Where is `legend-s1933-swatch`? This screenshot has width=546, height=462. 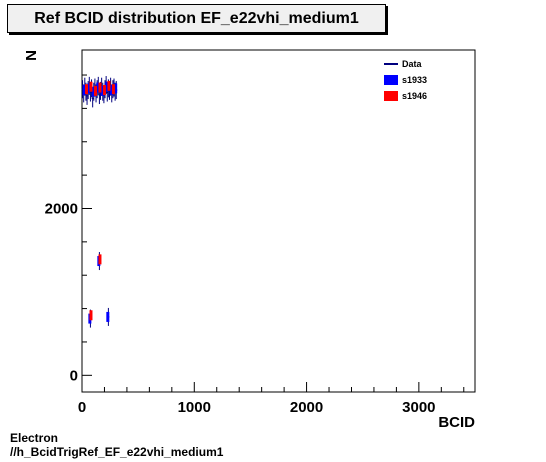
legend-s1933-swatch is located at coordinates (391, 80).